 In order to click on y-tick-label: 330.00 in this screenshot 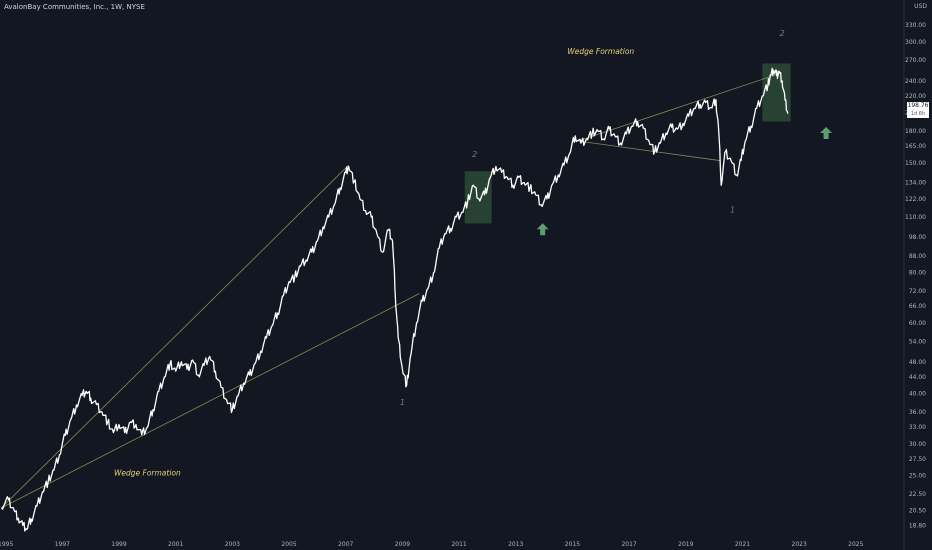, I will do `click(915, 25)`.